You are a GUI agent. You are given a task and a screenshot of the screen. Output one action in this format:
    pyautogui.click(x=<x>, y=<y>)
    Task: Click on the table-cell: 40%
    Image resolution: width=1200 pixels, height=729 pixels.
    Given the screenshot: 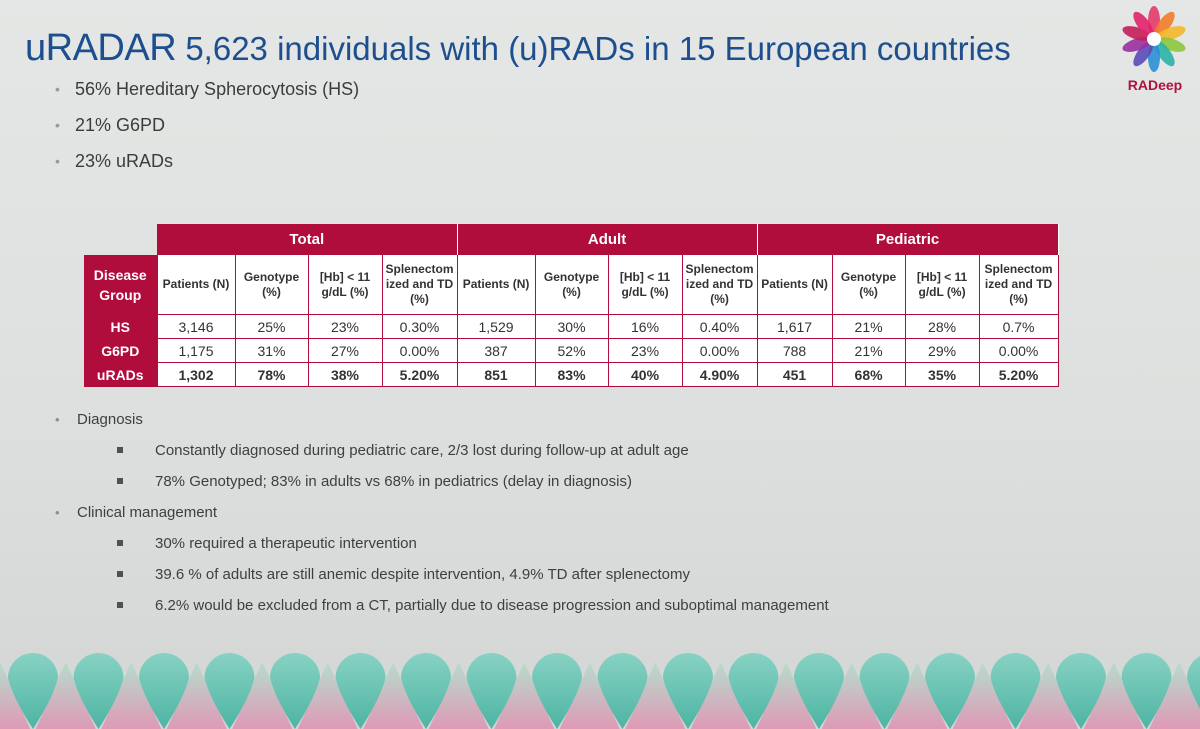 What is the action you would take?
    pyautogui.click(x=645, y=374)
    